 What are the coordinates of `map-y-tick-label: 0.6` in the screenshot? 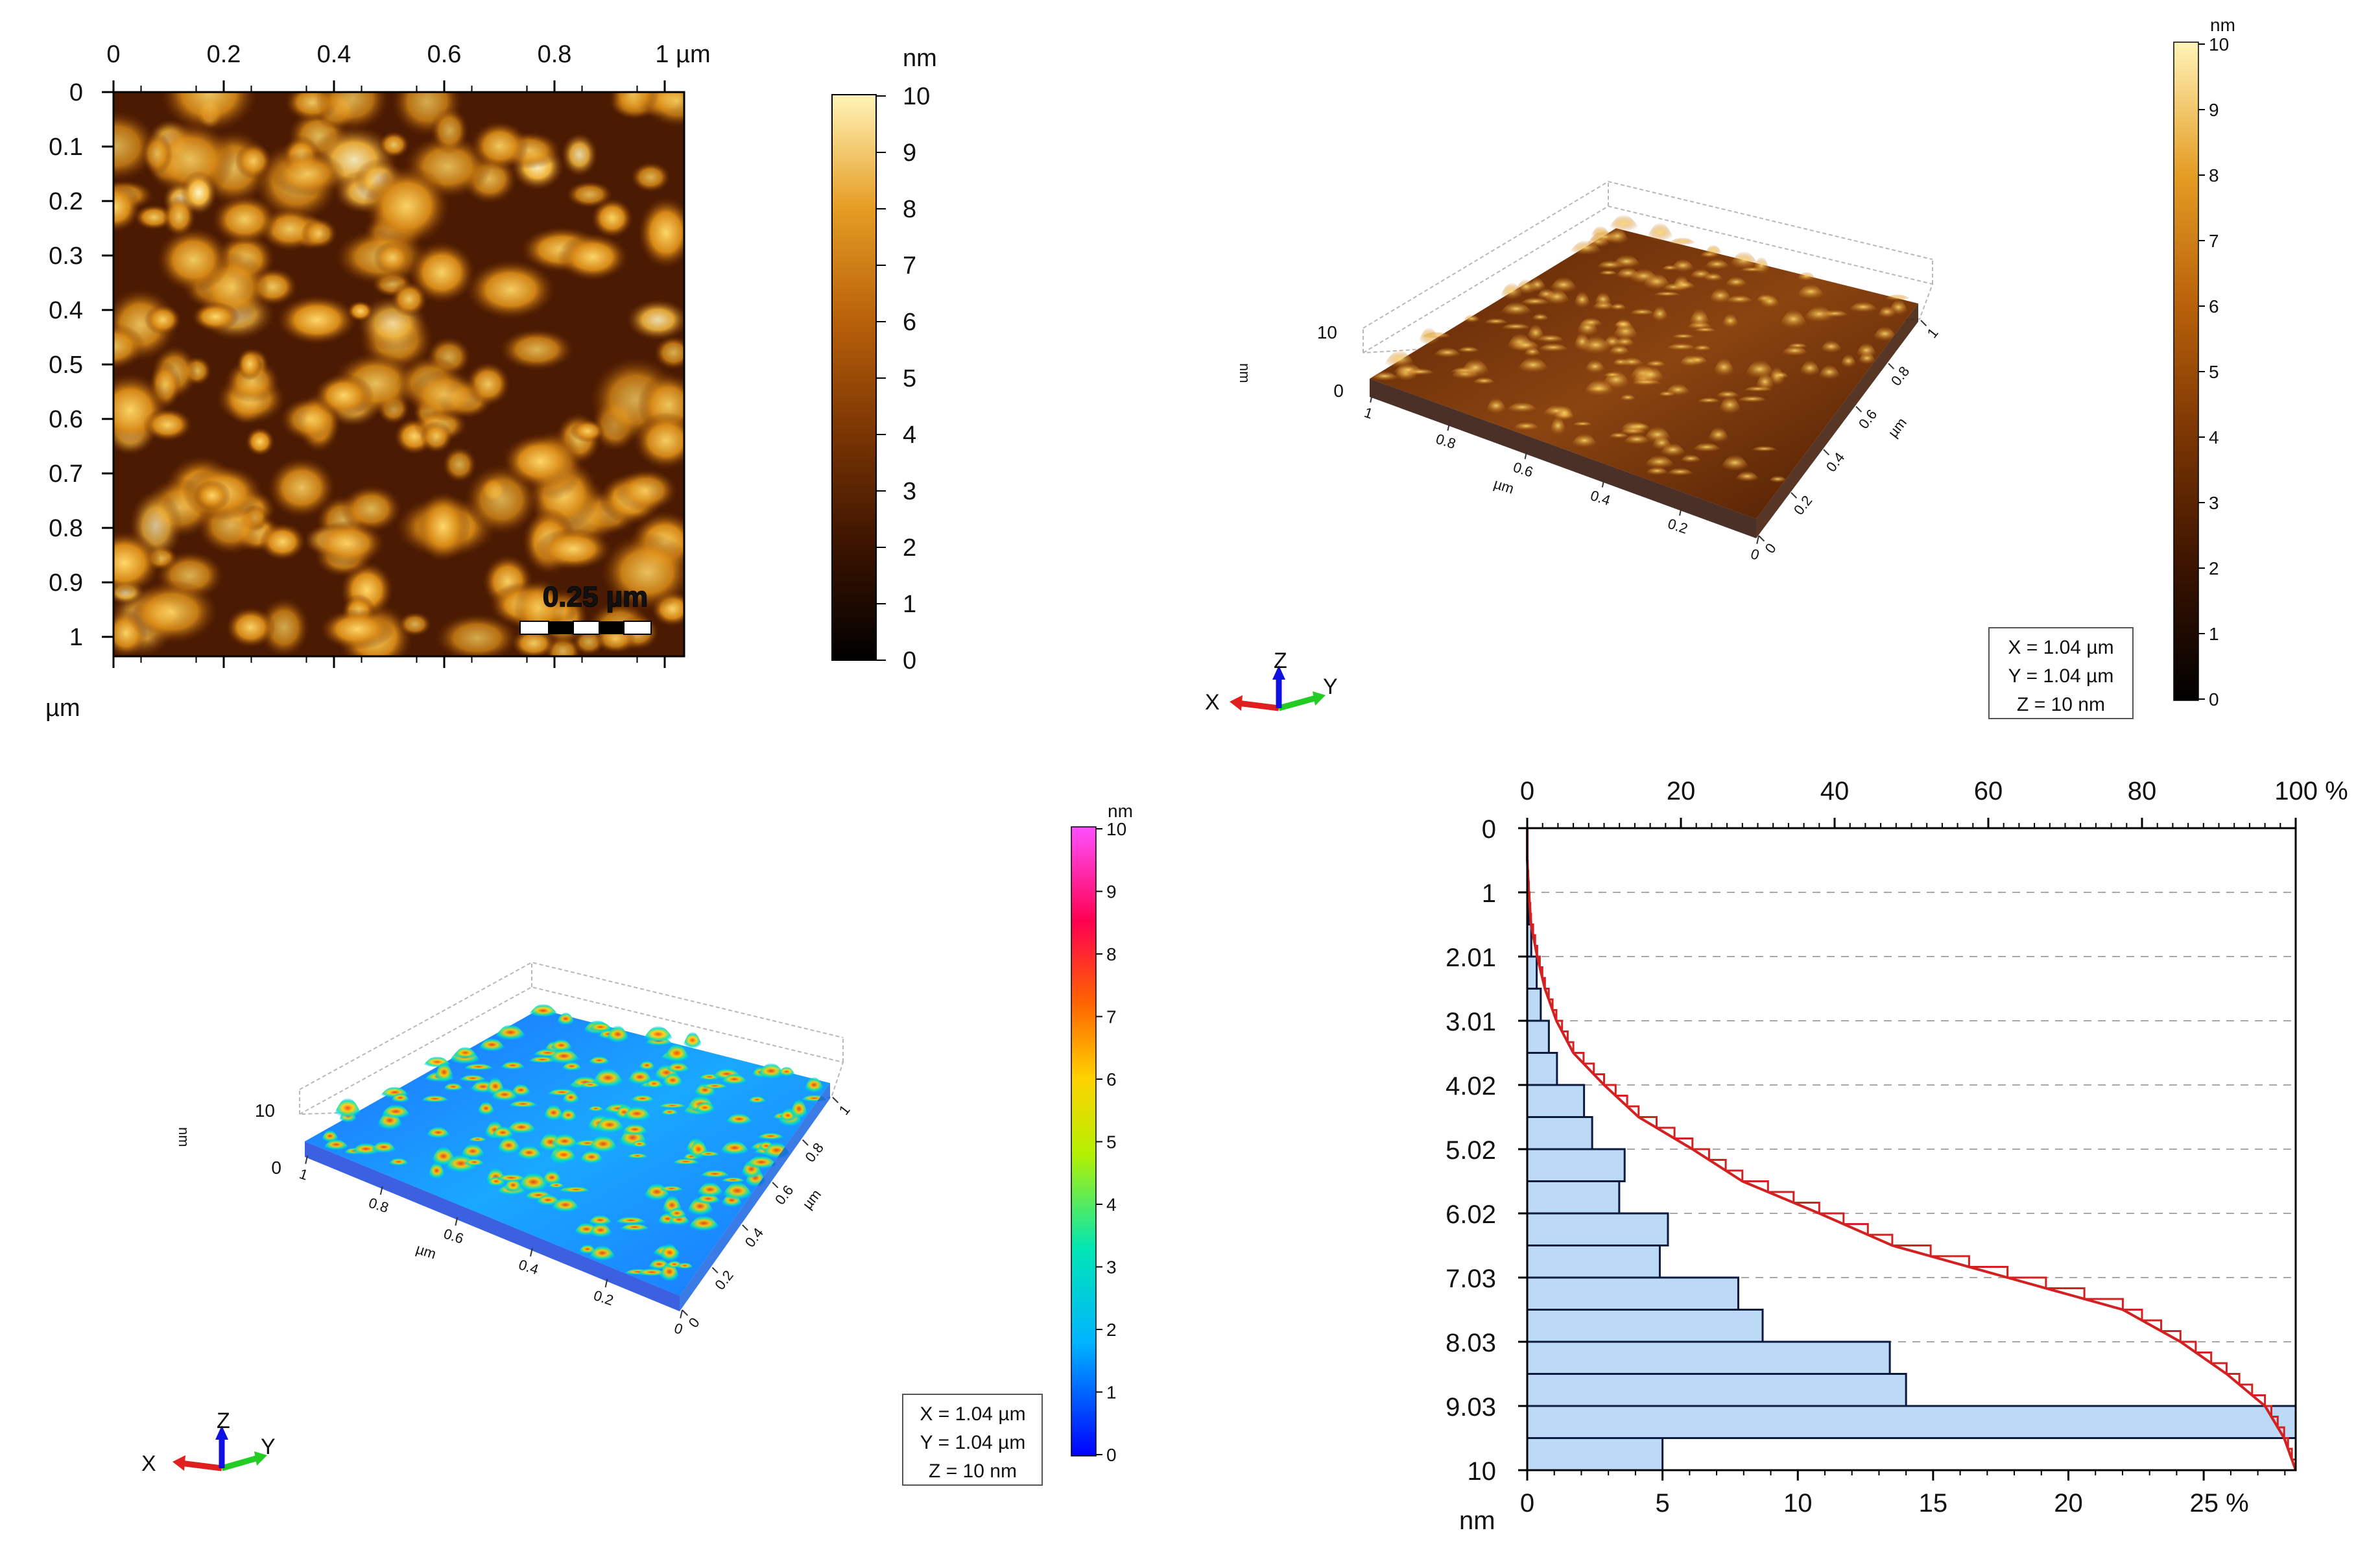 It's located at (66, 419).